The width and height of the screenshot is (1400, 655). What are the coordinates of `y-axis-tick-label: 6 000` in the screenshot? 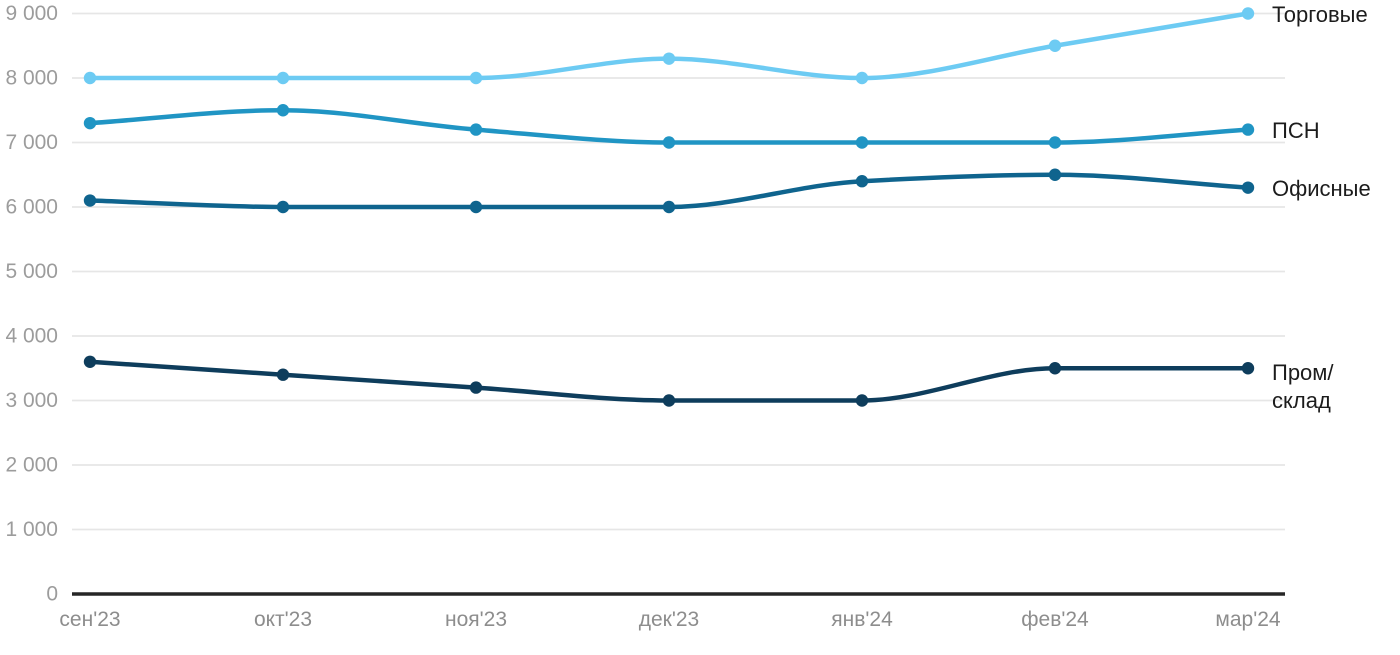 It's located at (31, 207).